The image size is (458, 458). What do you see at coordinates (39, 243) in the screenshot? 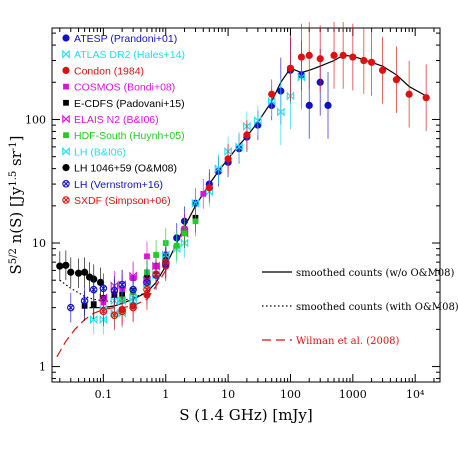
I see `y-tick-label: 10` at bounding box center [39, 243].